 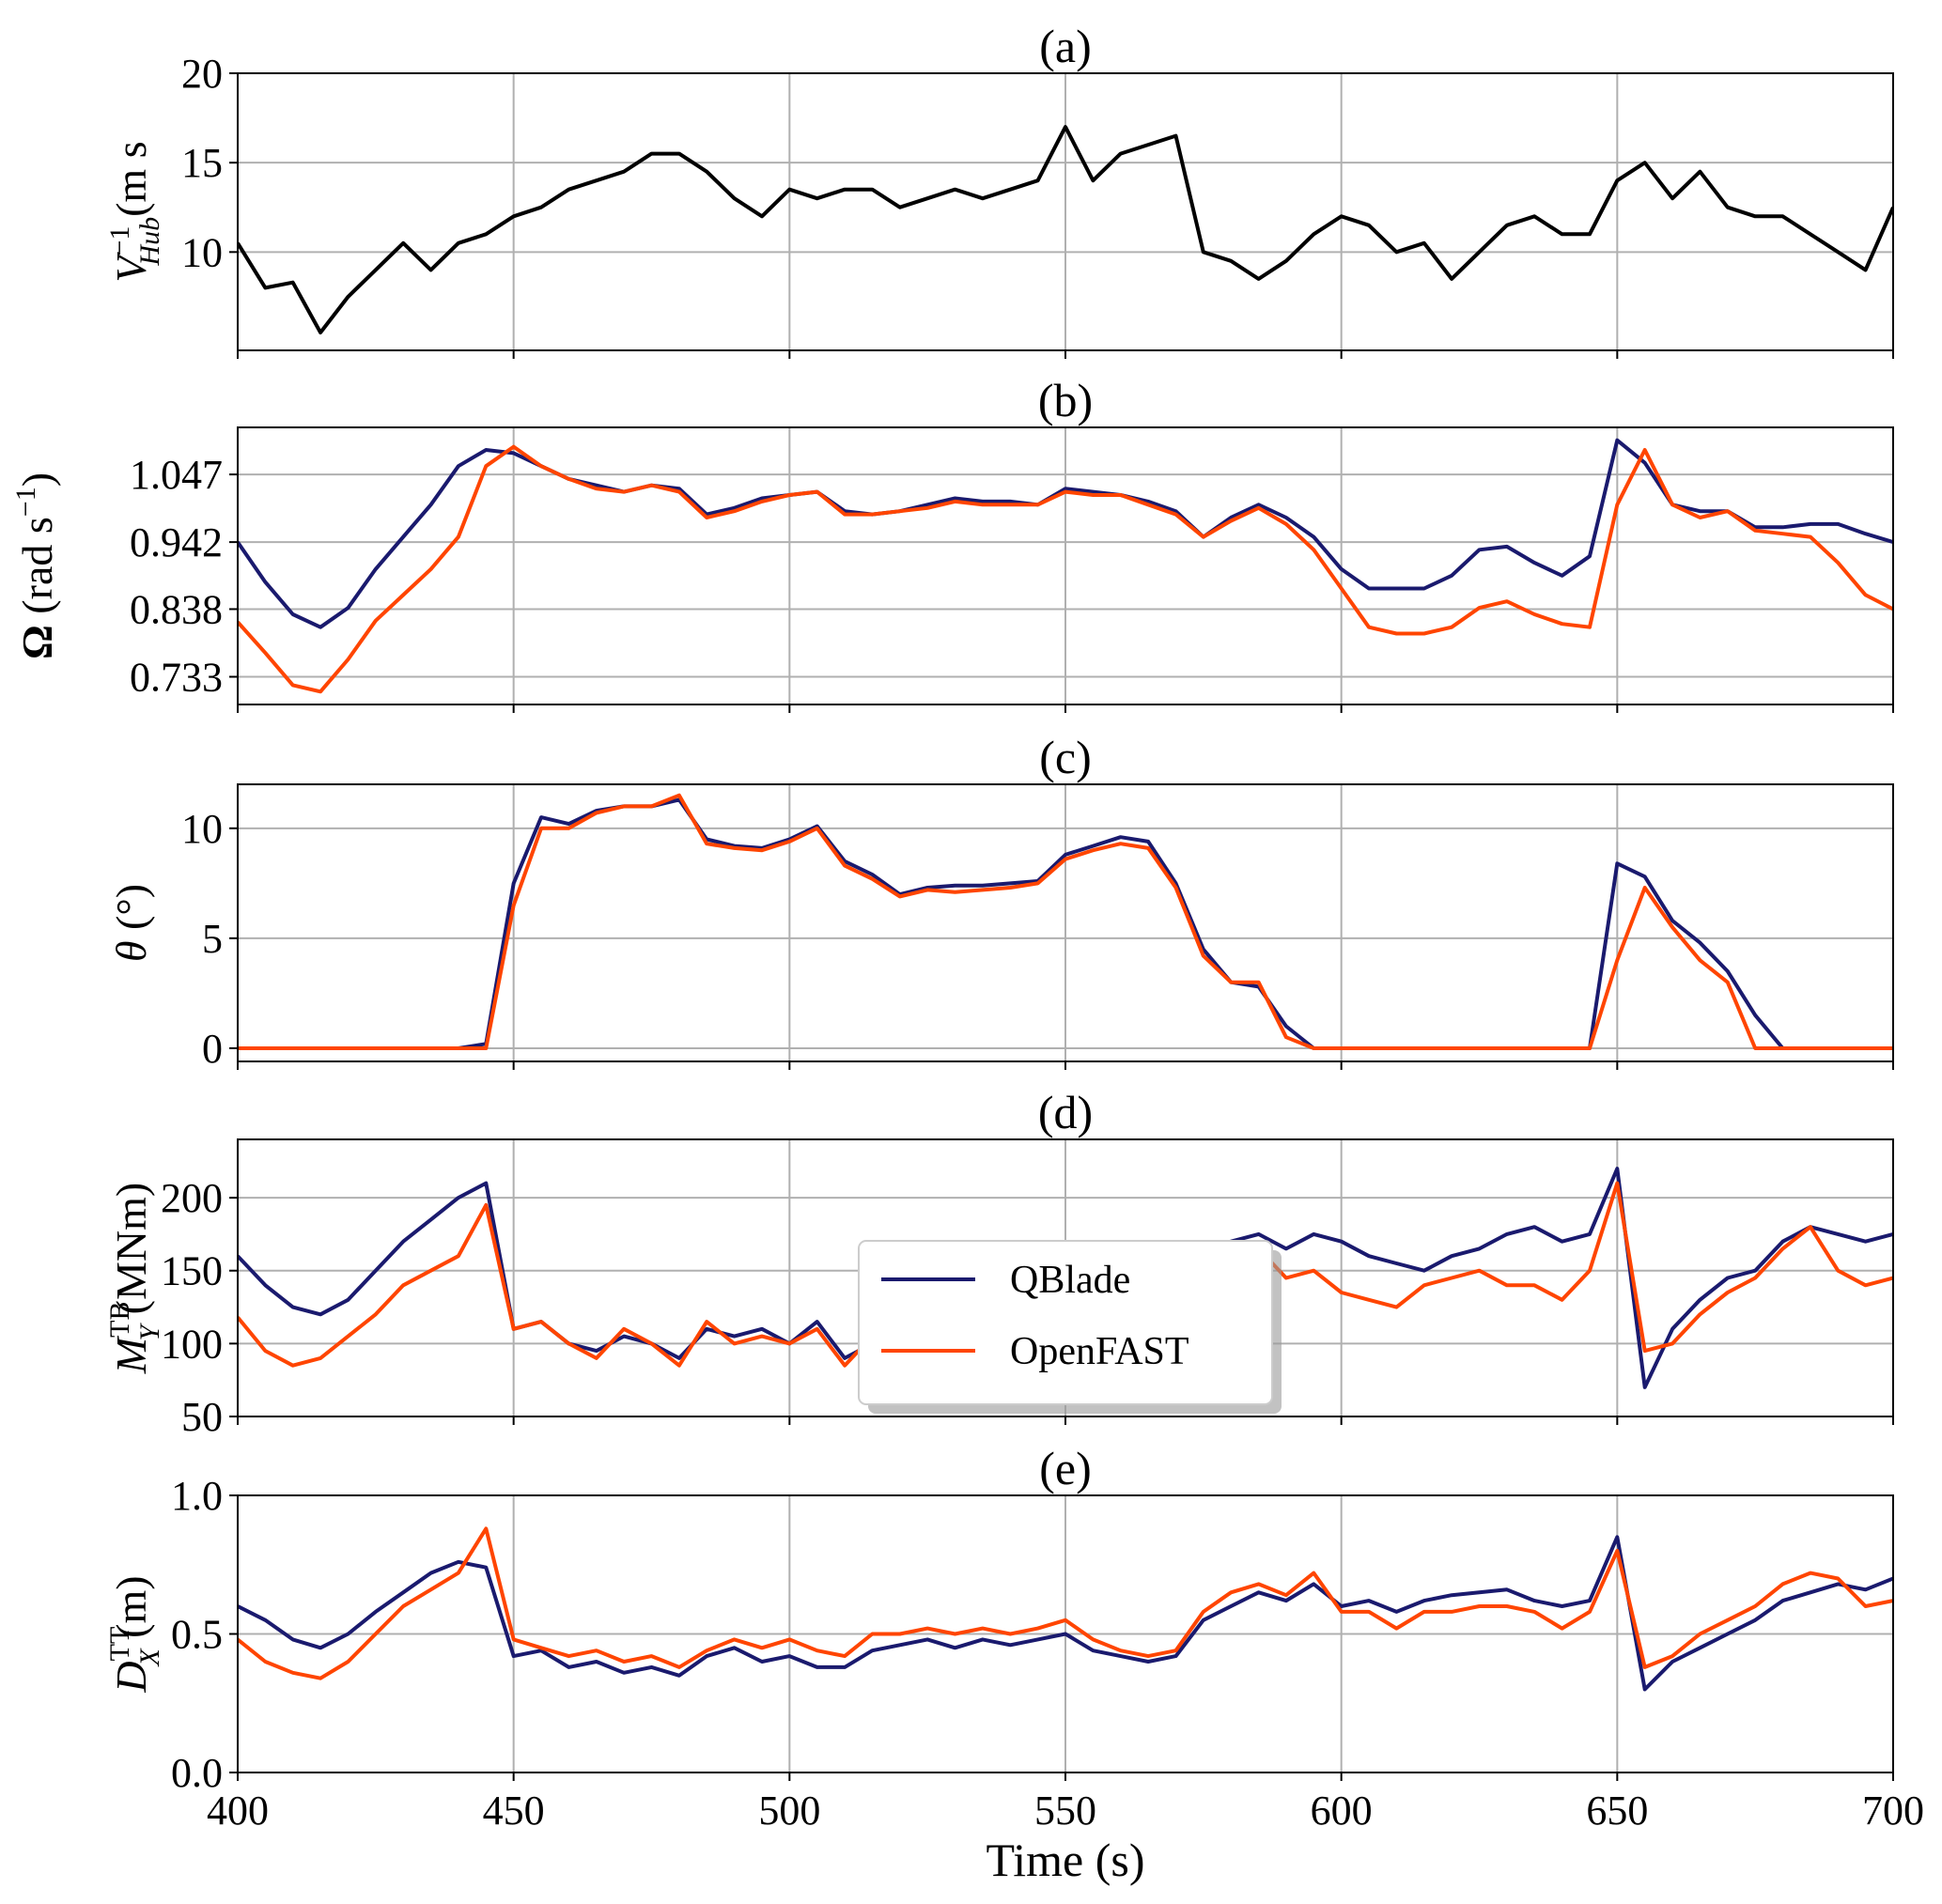 I want to click on y-tick-label: 50, so click(x=202, y=1417).